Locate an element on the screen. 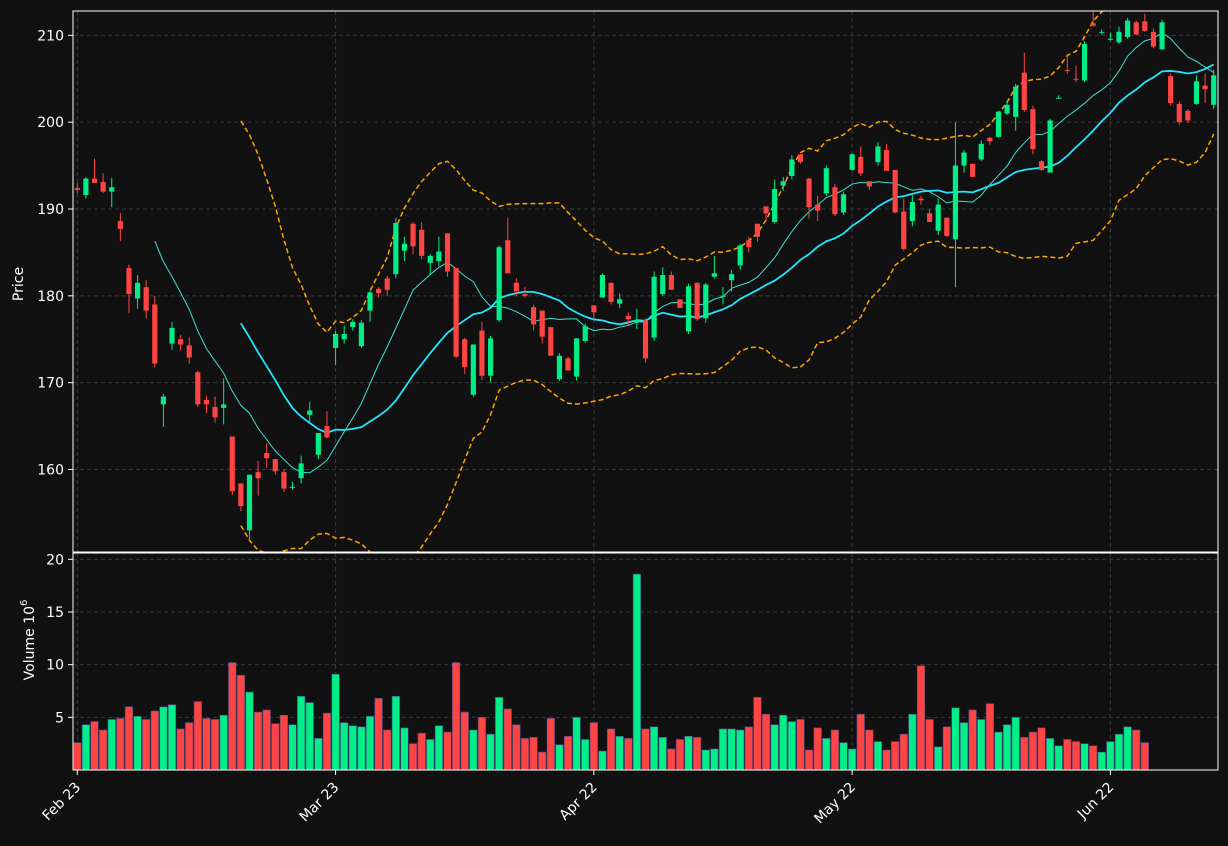 The image size is (1228, 846). volume-tick-label: 20 is located at coordinates (55, 560).